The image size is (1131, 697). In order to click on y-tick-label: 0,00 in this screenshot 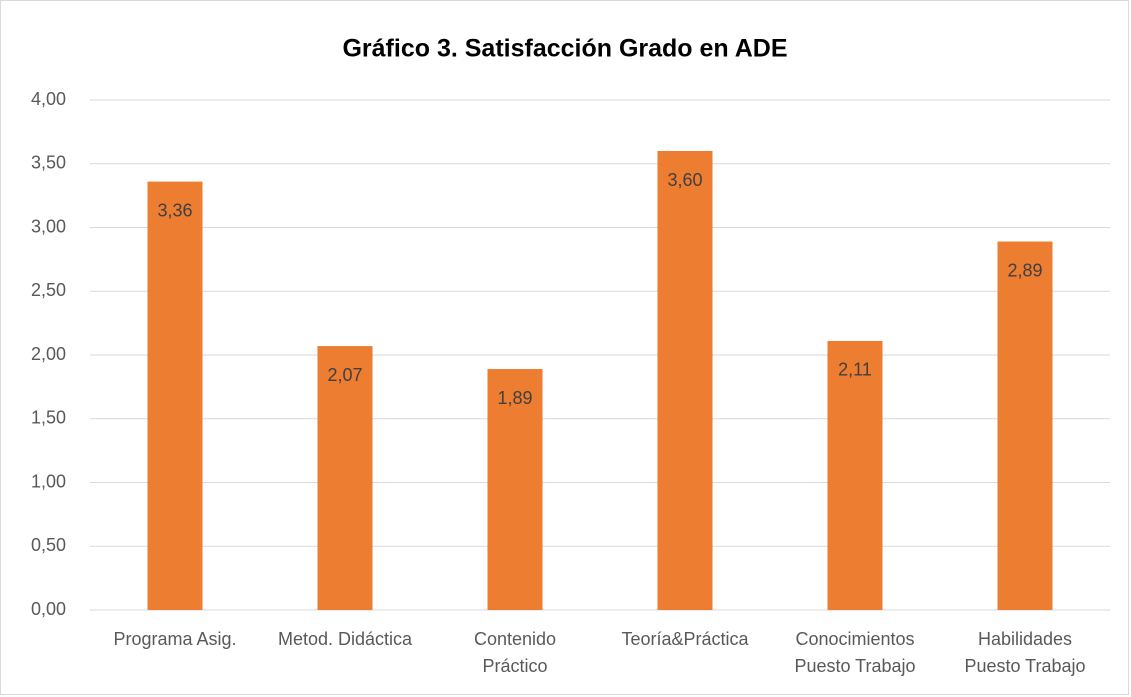, I will do `click(48, 609)`.